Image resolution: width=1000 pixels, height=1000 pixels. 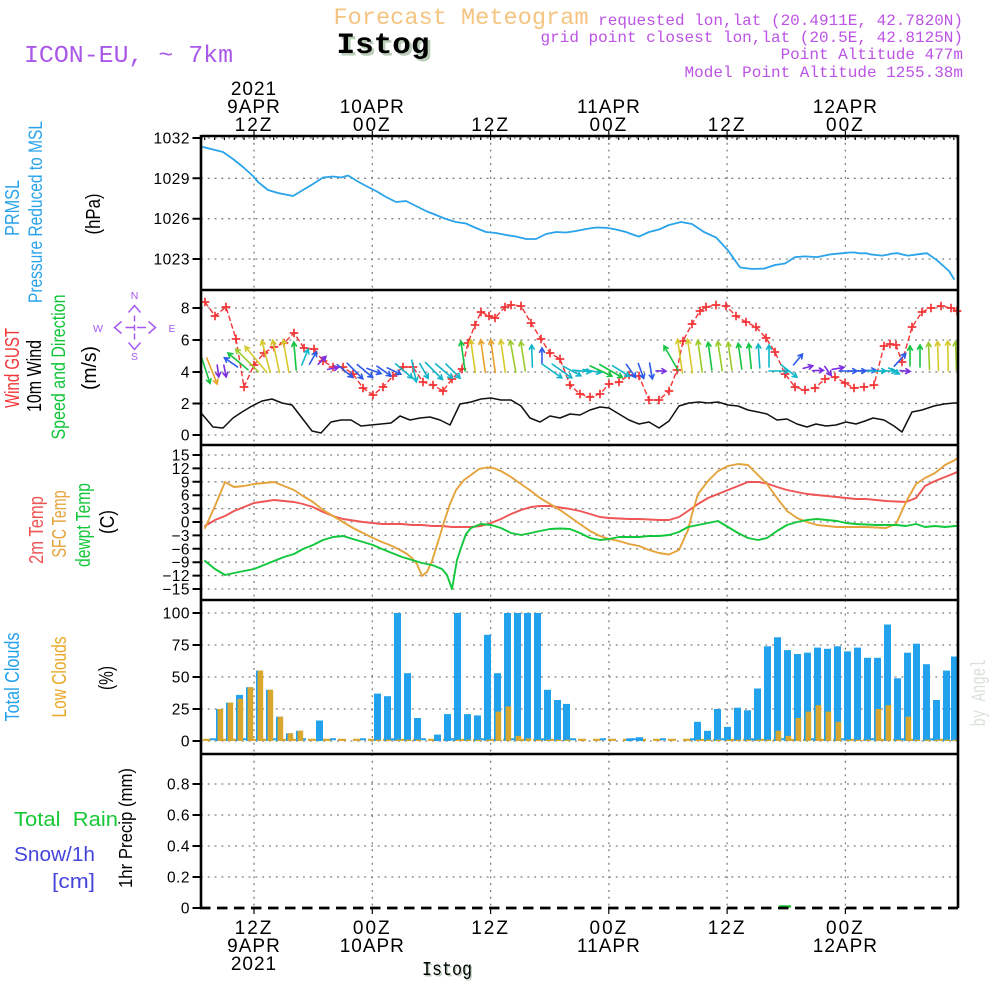 What do you see at coordinates (73, 882) in the screenshot?
I see `svg-text: [cm]` at bounding box center [73, 882].